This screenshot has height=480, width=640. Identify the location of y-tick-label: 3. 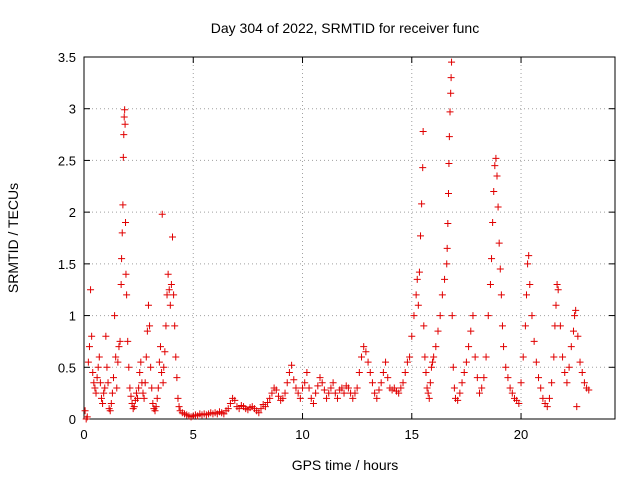
(72, 109).